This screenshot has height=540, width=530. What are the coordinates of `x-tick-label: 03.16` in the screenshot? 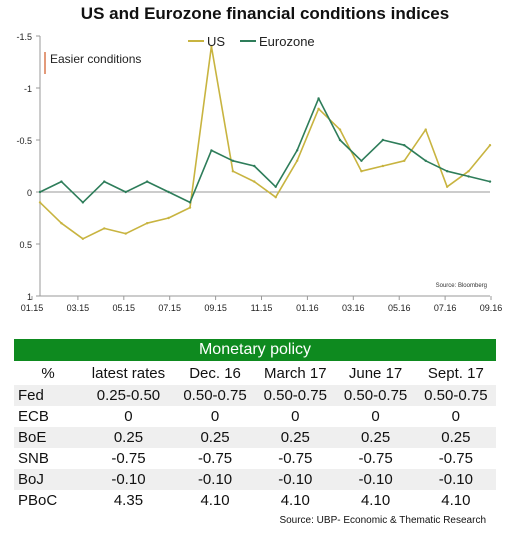 It's located at (353, 308).